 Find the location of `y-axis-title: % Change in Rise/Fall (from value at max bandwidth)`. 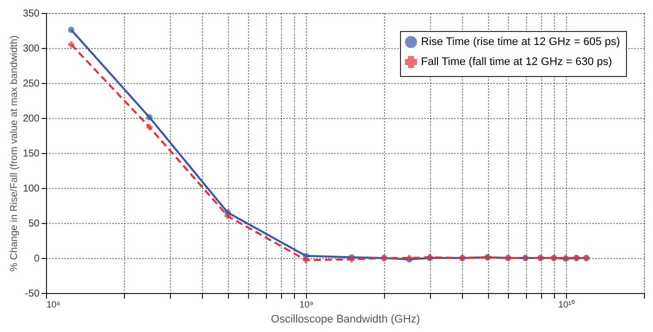

y-axis-title: % Change in Rise/Fall (from value at max bandwidth) is located at coordinates (14, 153).